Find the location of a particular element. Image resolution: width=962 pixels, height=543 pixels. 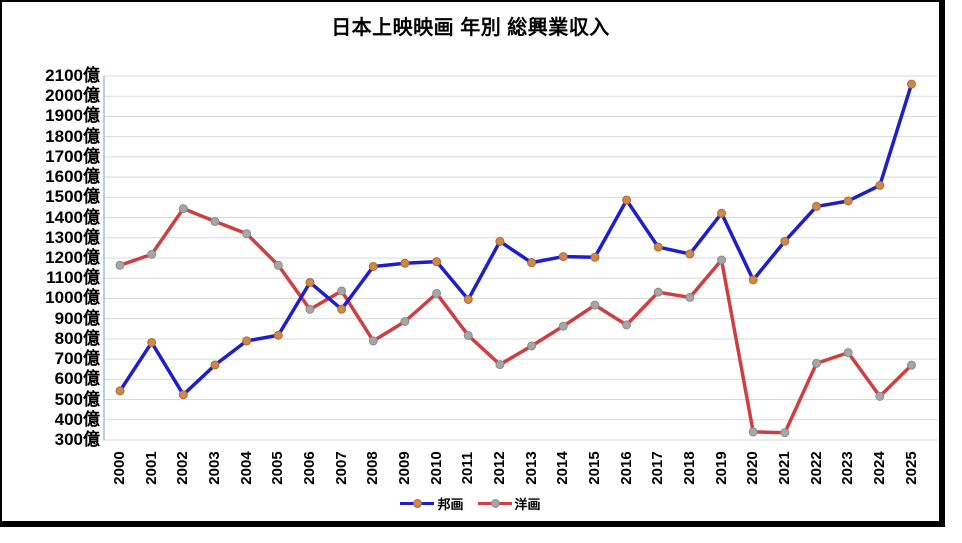

y-axis-label: 1400億 is located at coordinates (72, 217).